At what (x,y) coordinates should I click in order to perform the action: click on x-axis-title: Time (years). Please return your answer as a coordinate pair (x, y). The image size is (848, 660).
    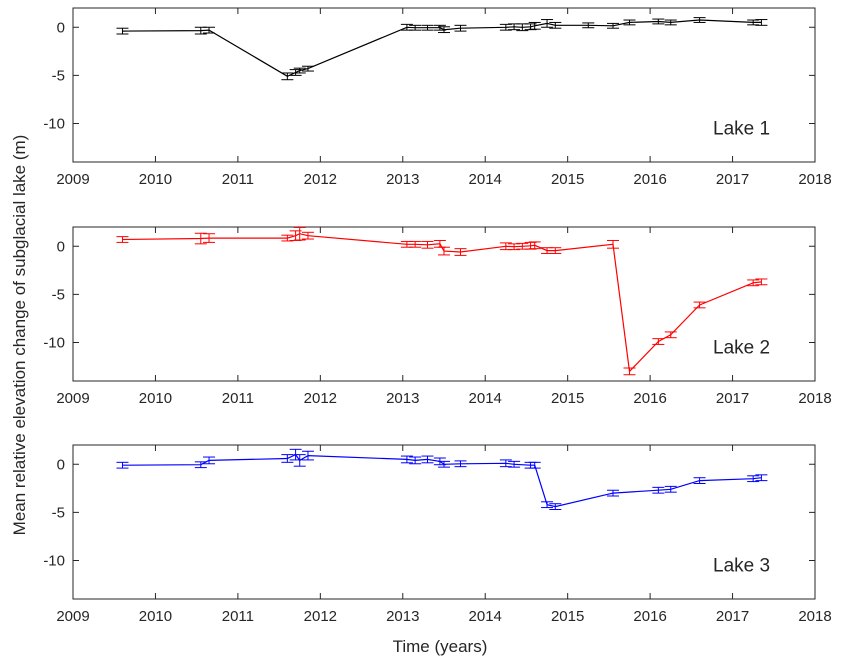
    Looking at the image, I should click on (440, 646).